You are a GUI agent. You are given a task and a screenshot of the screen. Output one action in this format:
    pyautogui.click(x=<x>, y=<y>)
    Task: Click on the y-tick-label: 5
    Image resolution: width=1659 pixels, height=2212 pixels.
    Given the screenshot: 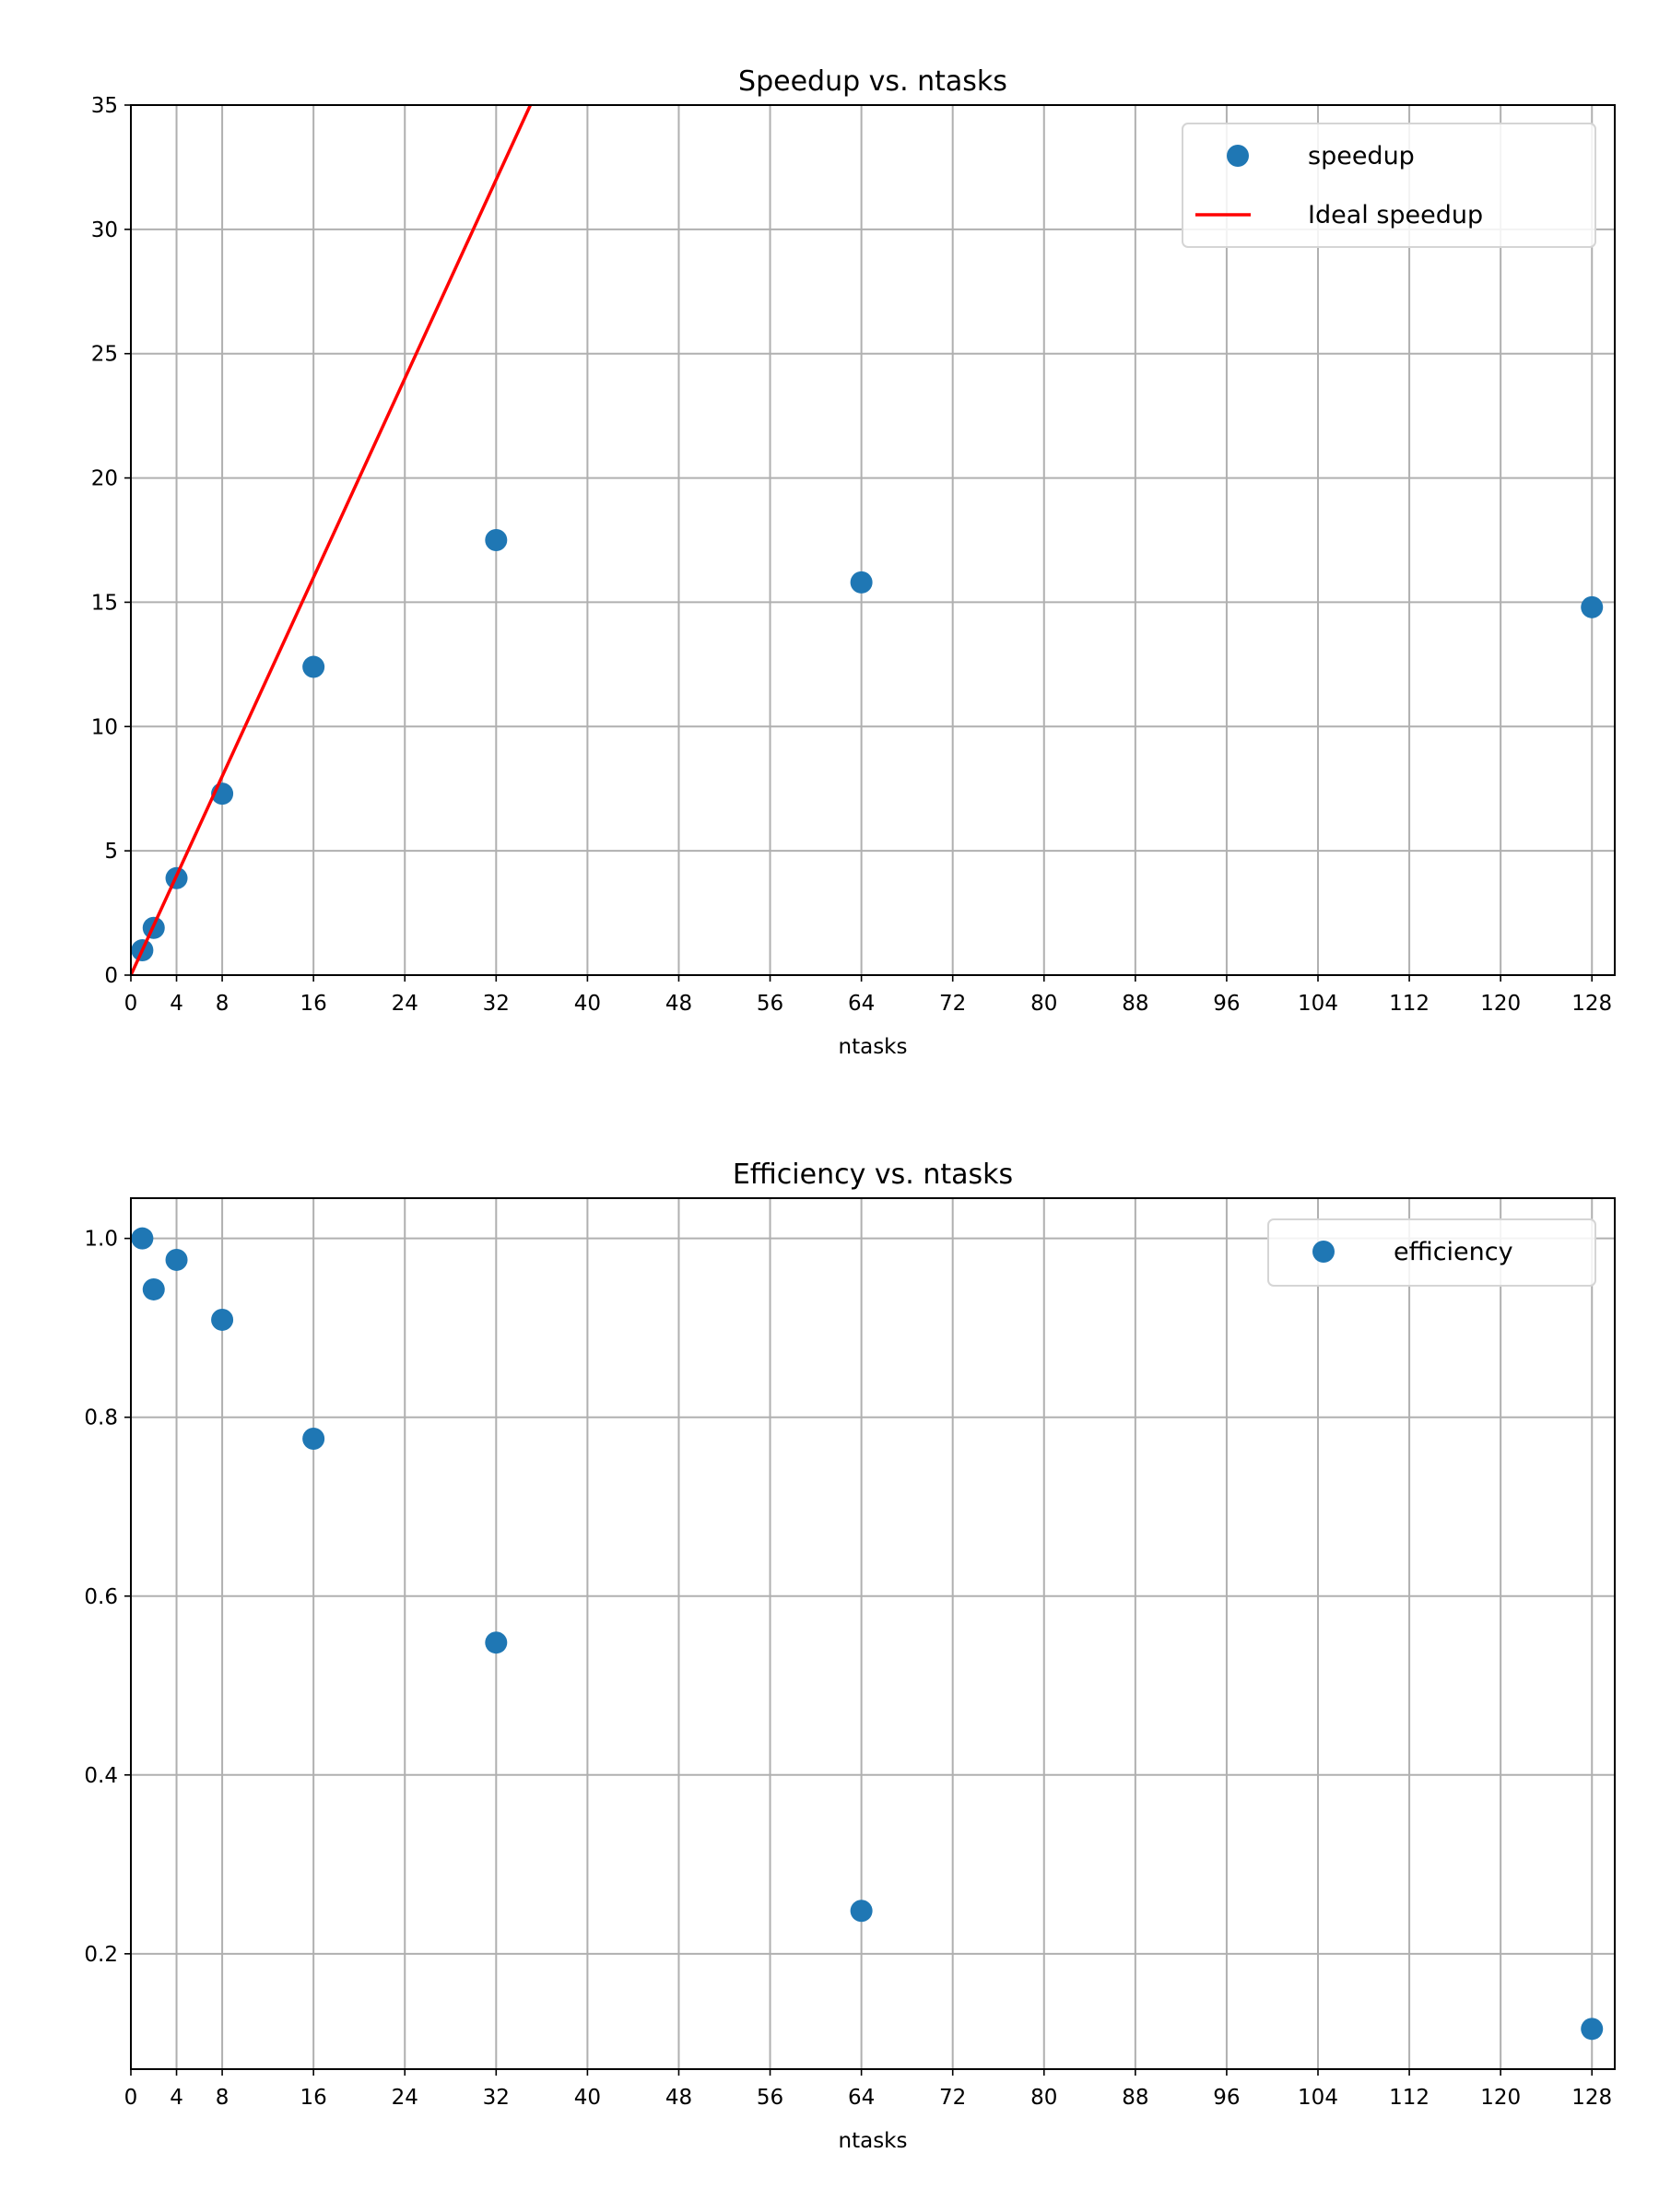 What is the action you would take?
    pyautogui.click(x=111, y=852)
    